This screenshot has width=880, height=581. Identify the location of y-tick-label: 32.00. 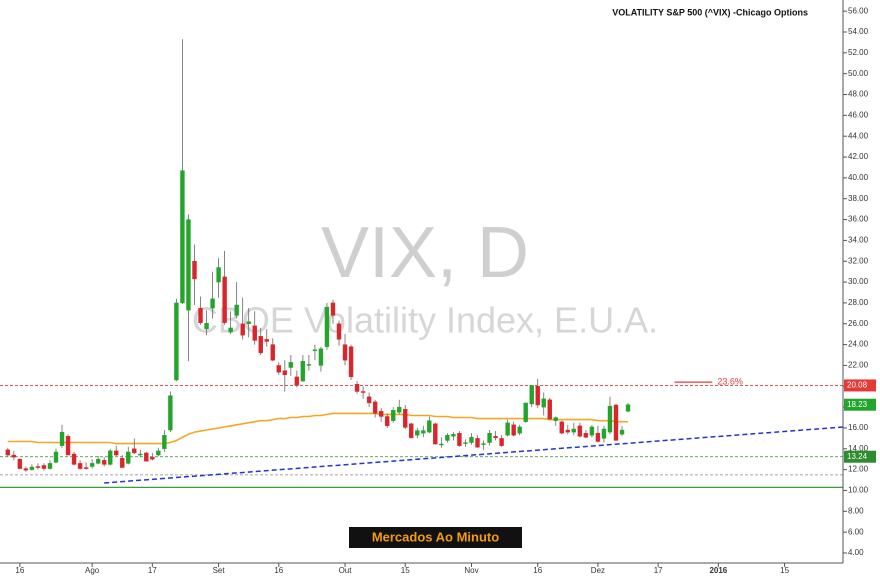
(858, 260).